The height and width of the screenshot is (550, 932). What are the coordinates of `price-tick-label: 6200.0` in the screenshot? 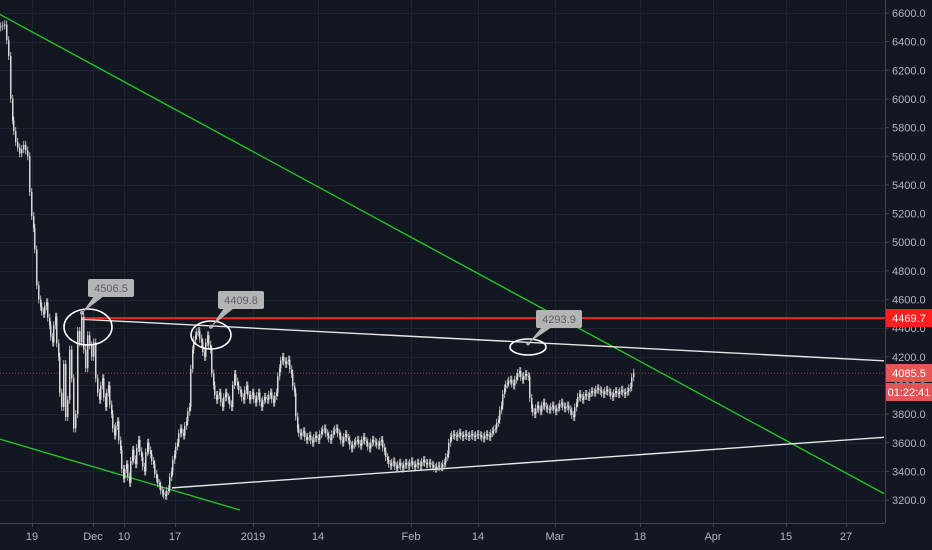 It's located at (909, 71).